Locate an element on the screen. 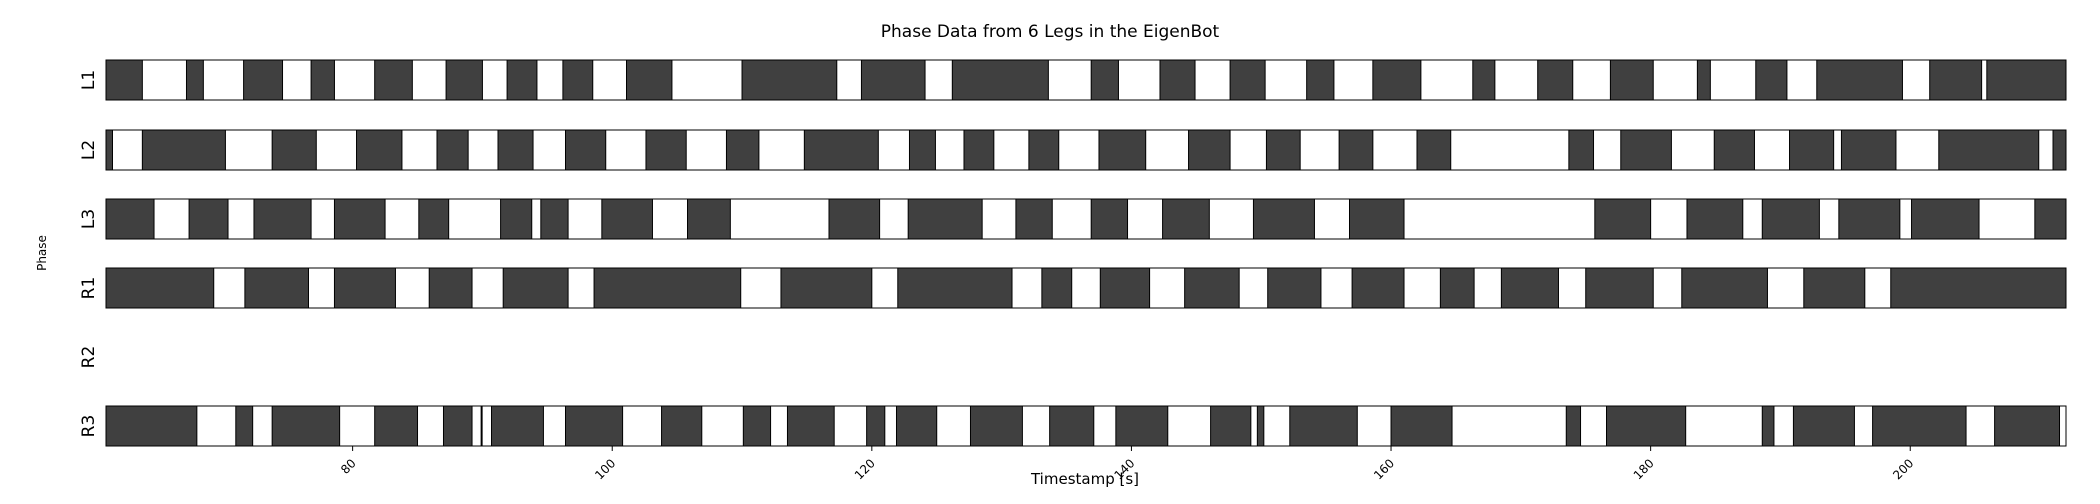 The image size is (2100, 504). x-axis-label: Timestamp [s] is located at coordinates (1084, 479).